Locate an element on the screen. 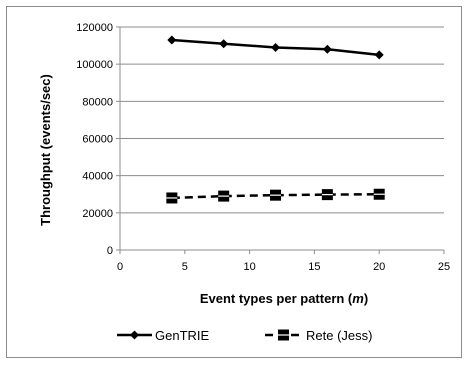 This screenshot has width=470, height=366. x-tick-label: 20 is located at coordinates (379, 267).